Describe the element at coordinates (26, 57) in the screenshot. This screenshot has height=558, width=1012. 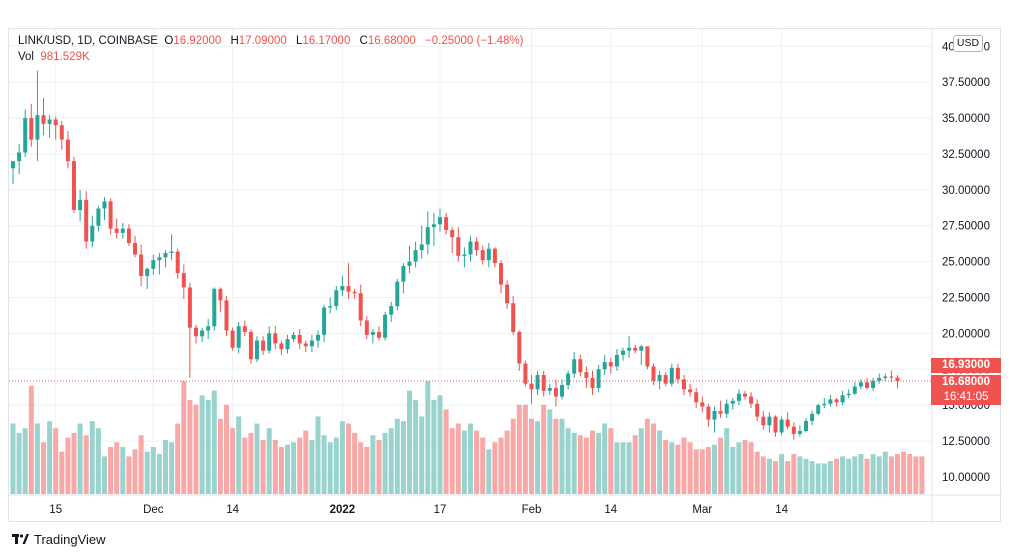
I see `vol-label: Vol` at that location.